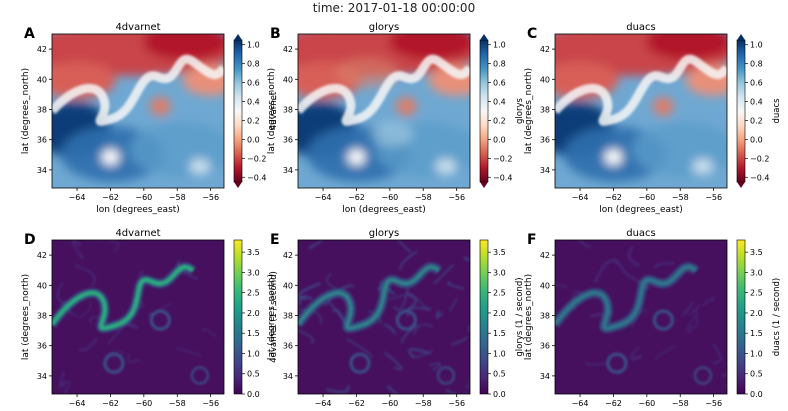  I want to click on colorbar-extend-min, so click(484, 185).